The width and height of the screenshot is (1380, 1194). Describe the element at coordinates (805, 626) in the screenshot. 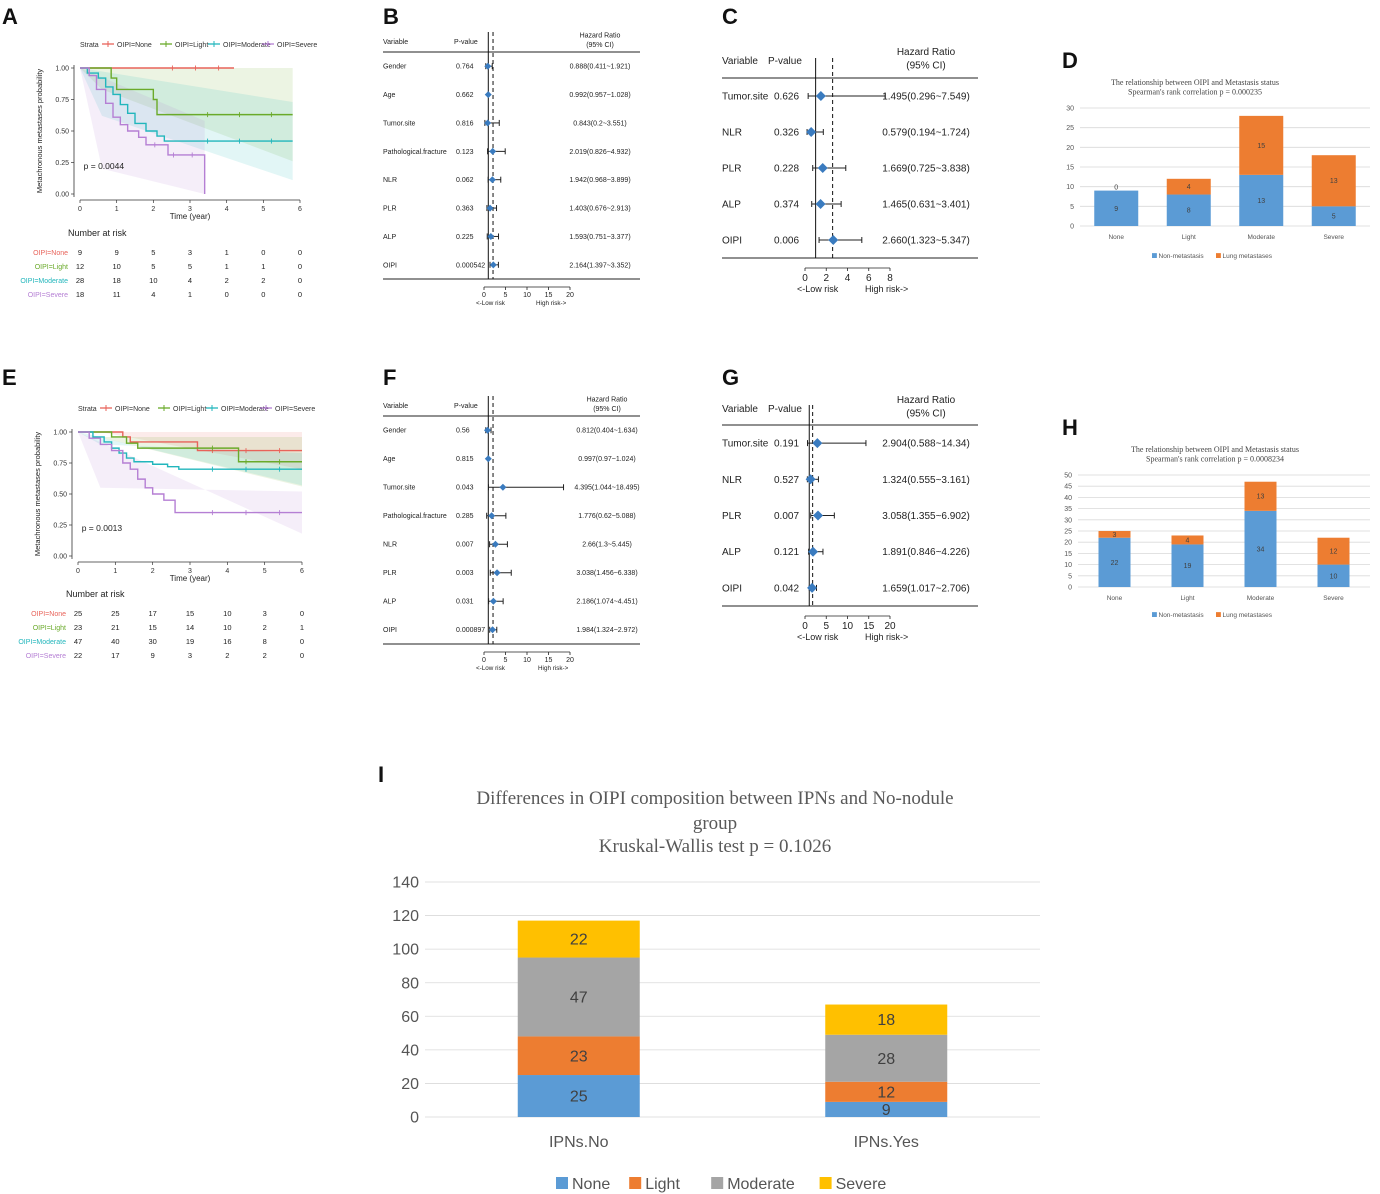

I see `x-tick-label: 0` at that location.